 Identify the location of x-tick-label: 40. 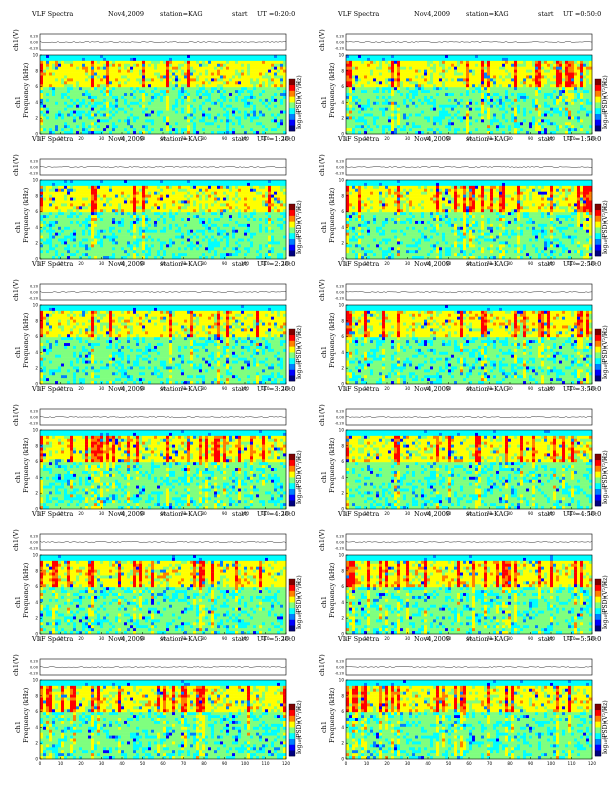
(428, 138).